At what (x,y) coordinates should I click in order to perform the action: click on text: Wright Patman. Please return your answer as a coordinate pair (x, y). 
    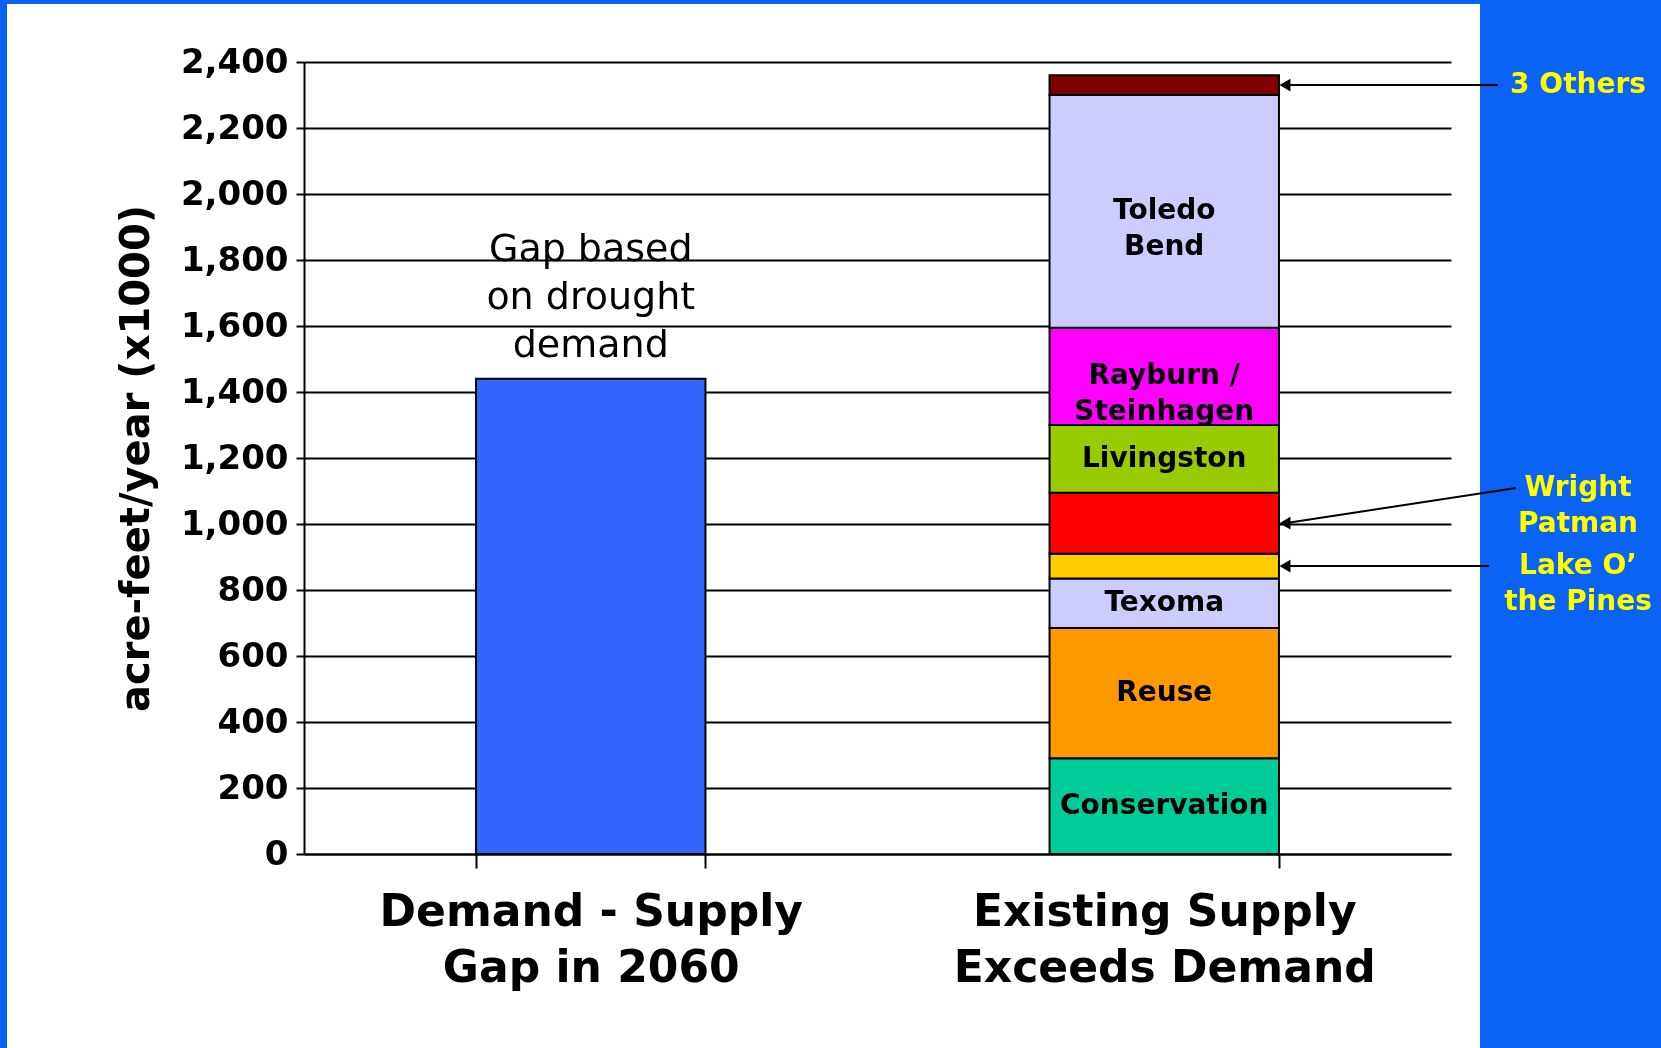
    Looking at the image, I should click on (1578, 505).